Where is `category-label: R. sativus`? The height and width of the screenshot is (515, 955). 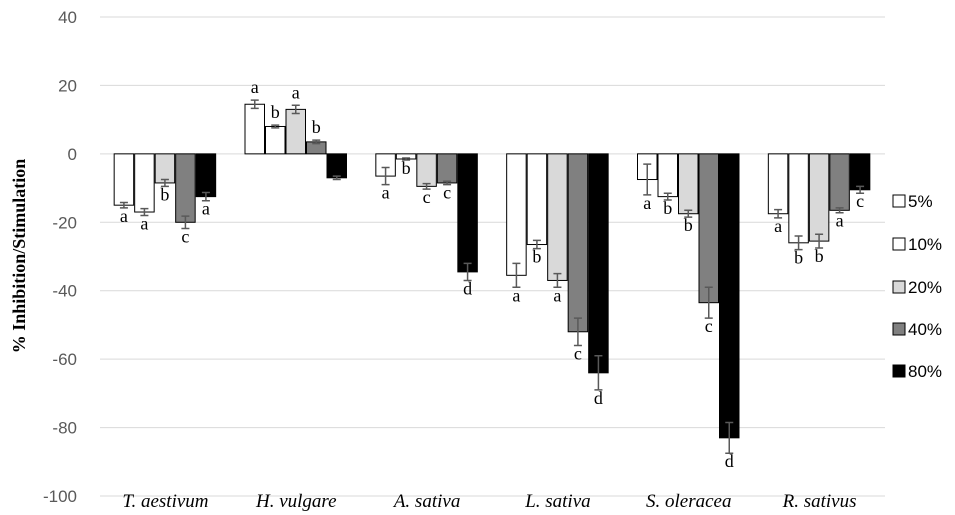
category-label: R. sativus is located at coordinates (819, 501).